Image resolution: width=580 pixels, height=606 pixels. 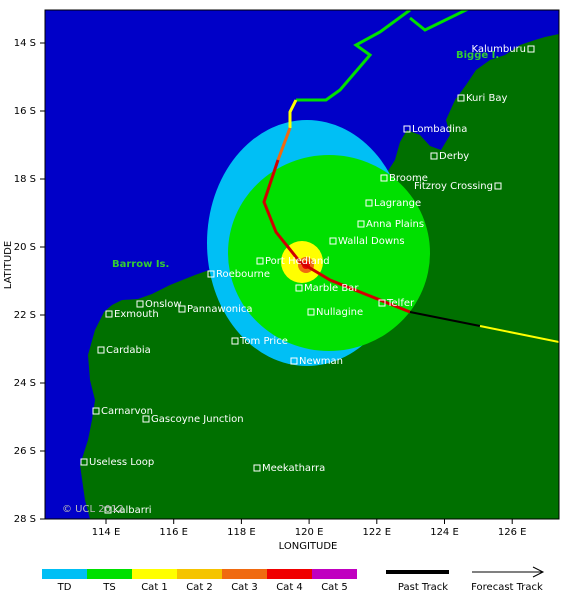 I want to click on legend-label: Past Track, so click(x=423, y=587).